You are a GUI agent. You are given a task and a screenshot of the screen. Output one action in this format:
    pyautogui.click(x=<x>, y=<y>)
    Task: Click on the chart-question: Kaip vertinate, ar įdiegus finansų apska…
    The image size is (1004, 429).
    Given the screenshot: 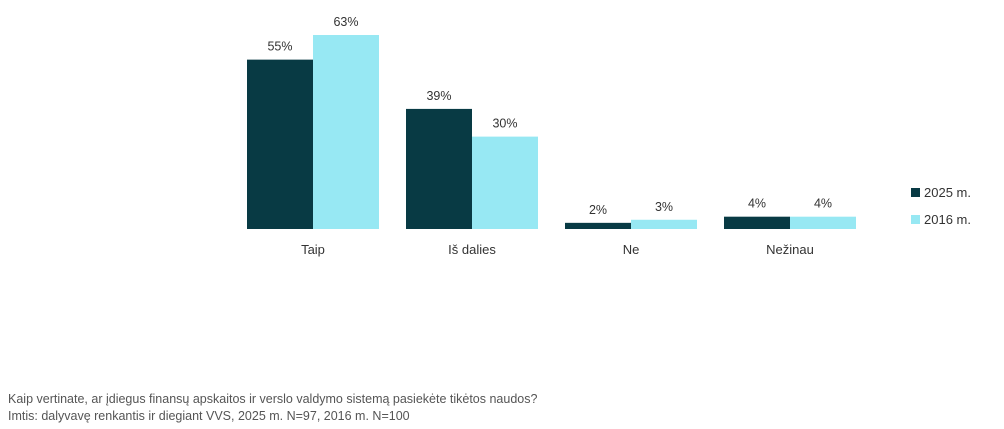 What is the action you would take?
    pyautogui.click(x=273, y=399)
    